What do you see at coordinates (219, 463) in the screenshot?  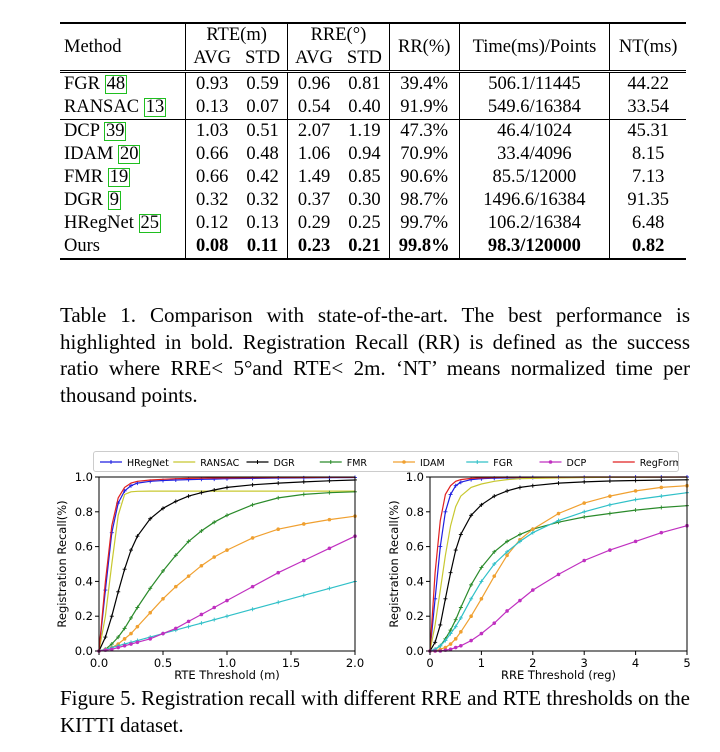 I see `legend-label: RANSAC` at bounding box center [219, 463].